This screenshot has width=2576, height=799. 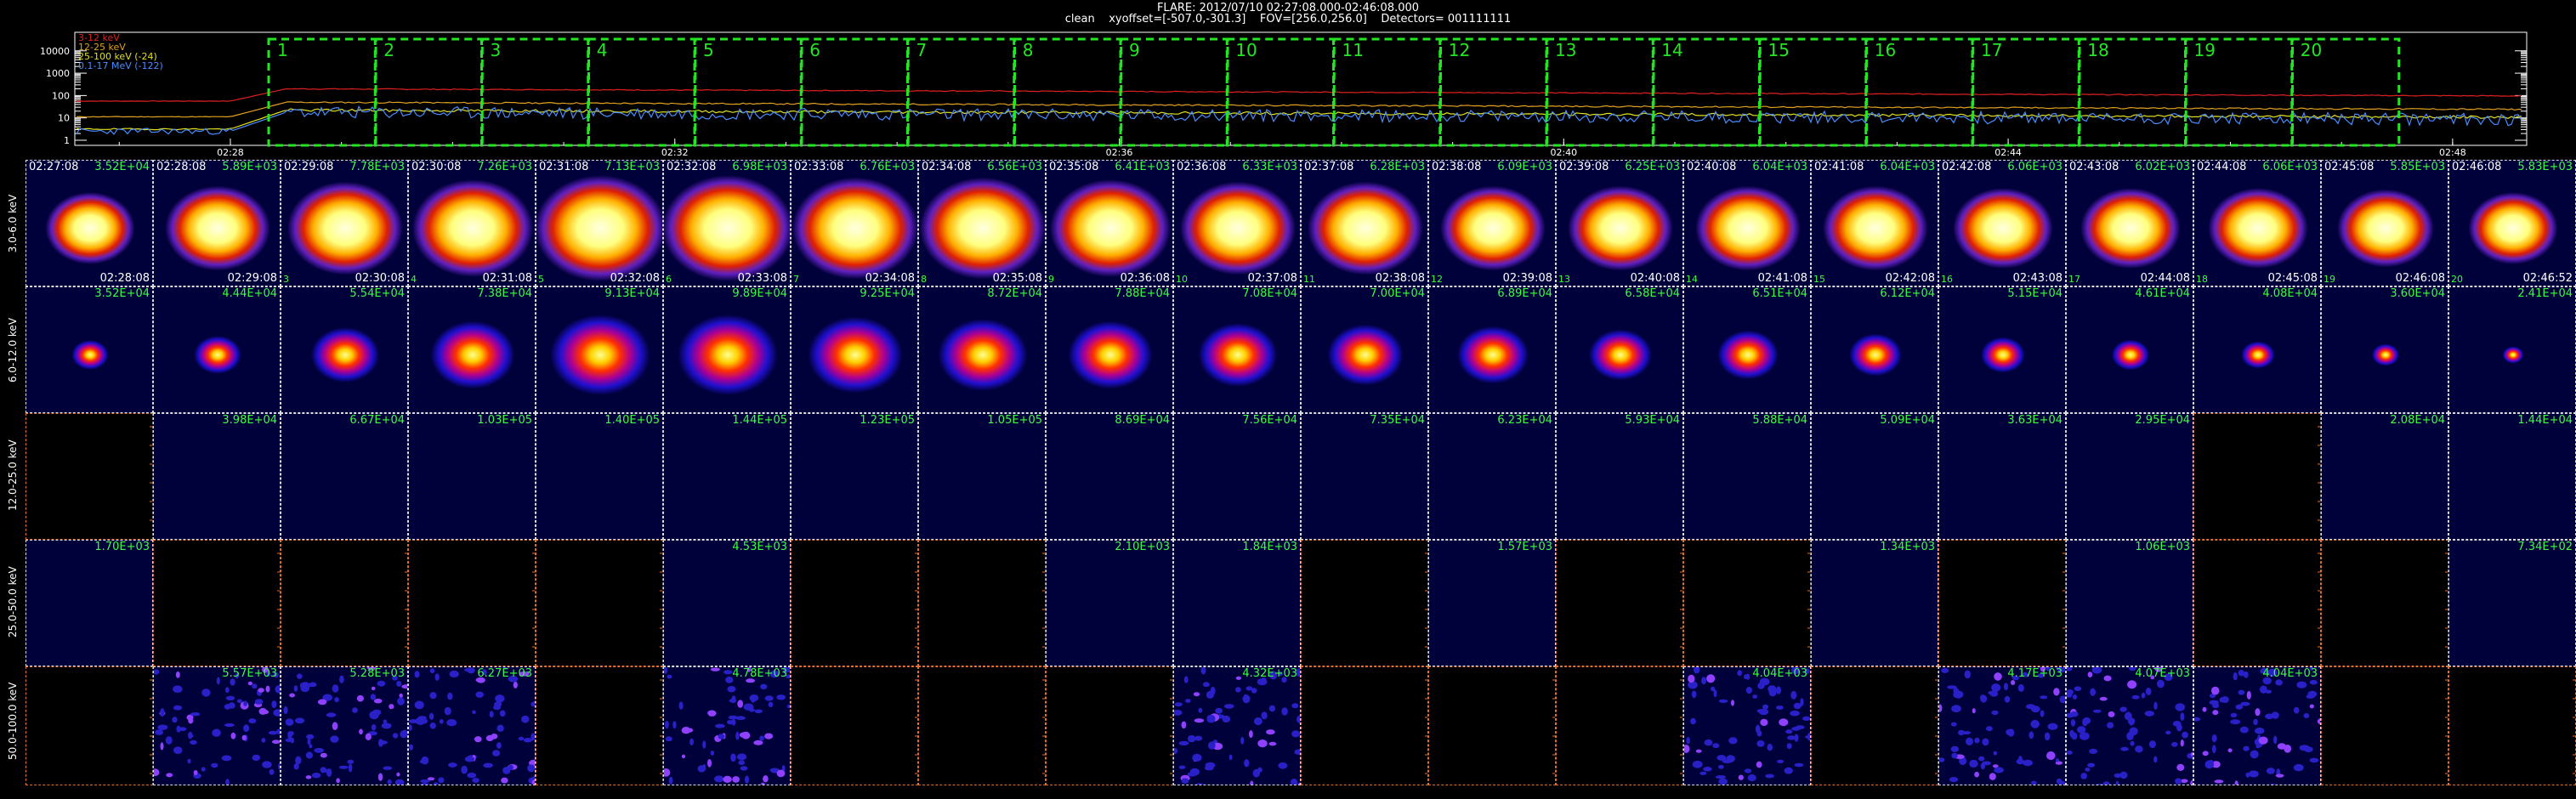 What do you see at coordinates (599, 349) in the screenshot?
I see `image-cell: 9.13E+04` at bounding box center [599, 349].